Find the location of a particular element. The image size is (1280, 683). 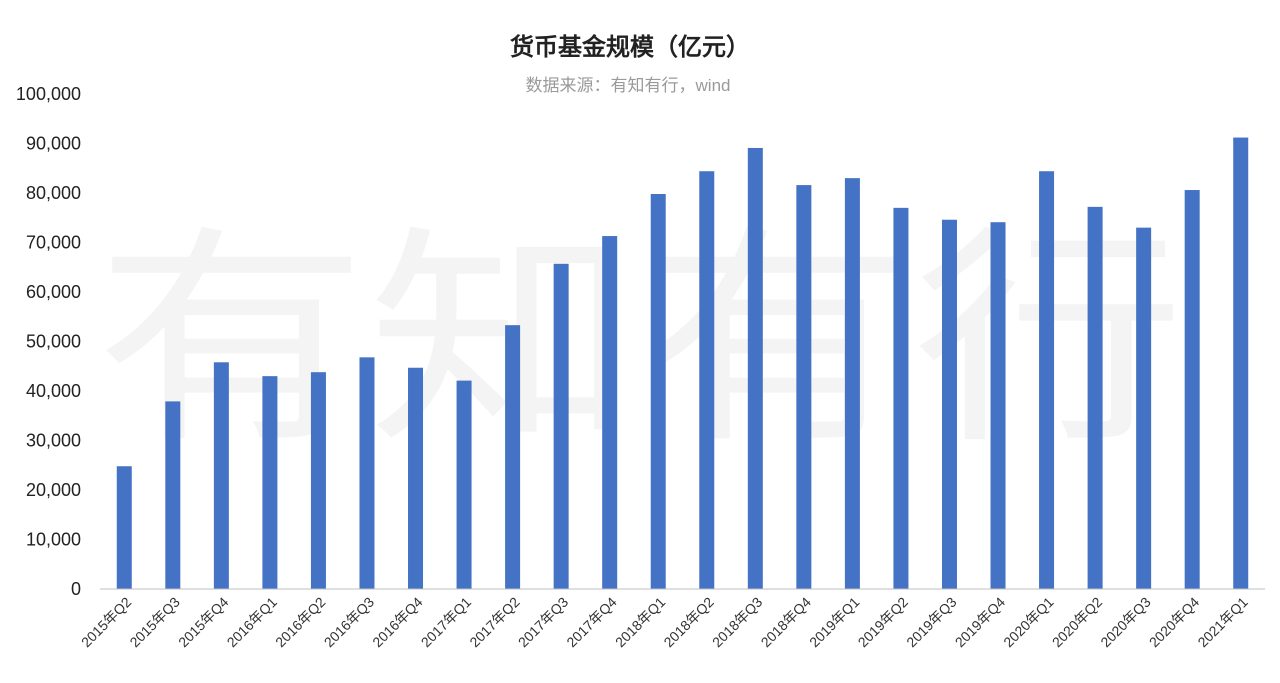

chart-subtitle: 数据来源：有知有行，wind is located at coordinates (628, 85).